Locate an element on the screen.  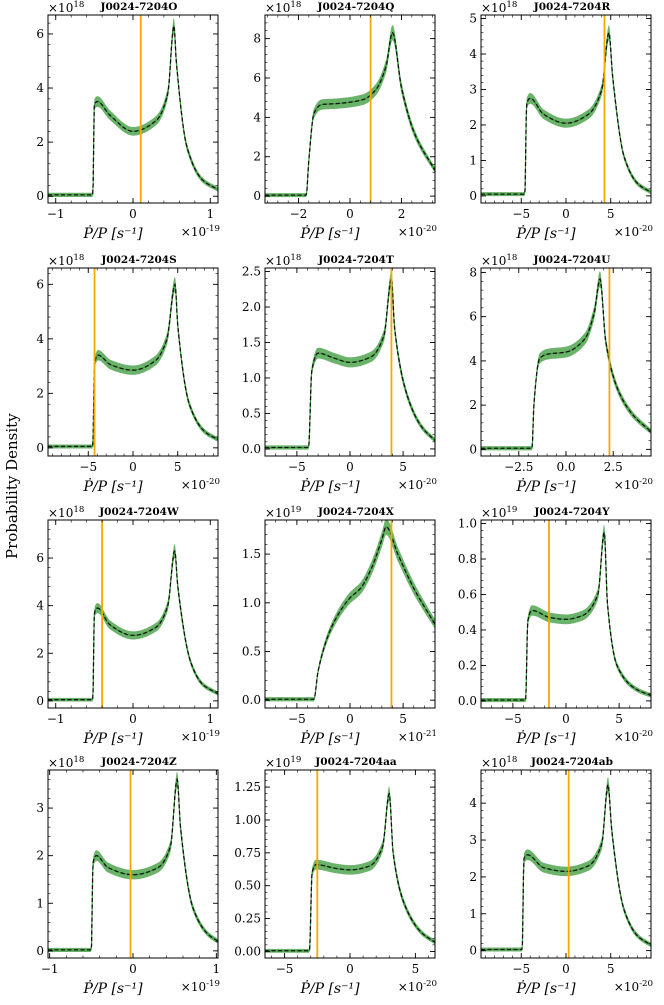
chart-title: J0024-7204X is located at coordinates (356, 512).